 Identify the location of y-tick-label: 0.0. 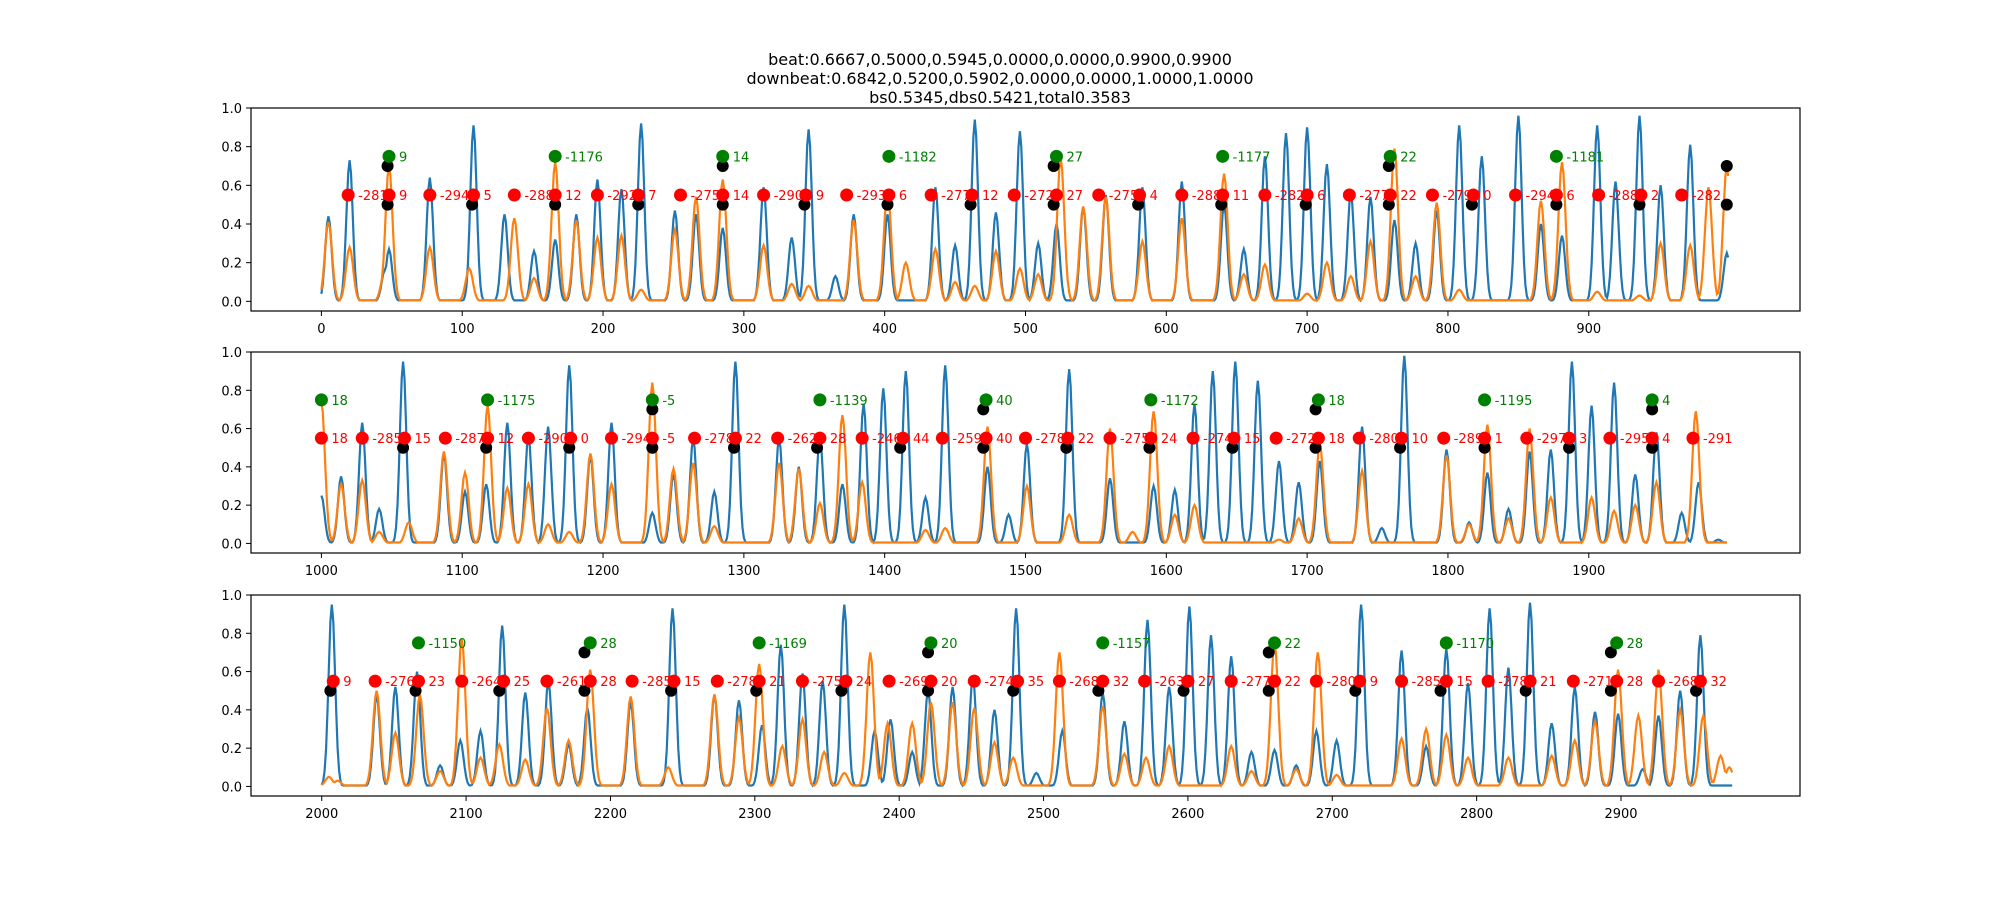
(231, 787).